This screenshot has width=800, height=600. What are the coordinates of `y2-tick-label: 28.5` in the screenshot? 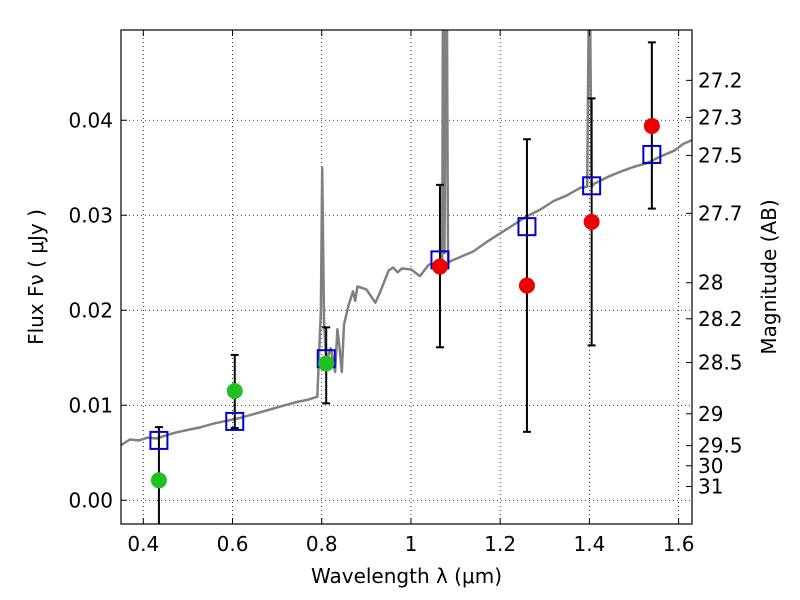 It's located at (720, 363).